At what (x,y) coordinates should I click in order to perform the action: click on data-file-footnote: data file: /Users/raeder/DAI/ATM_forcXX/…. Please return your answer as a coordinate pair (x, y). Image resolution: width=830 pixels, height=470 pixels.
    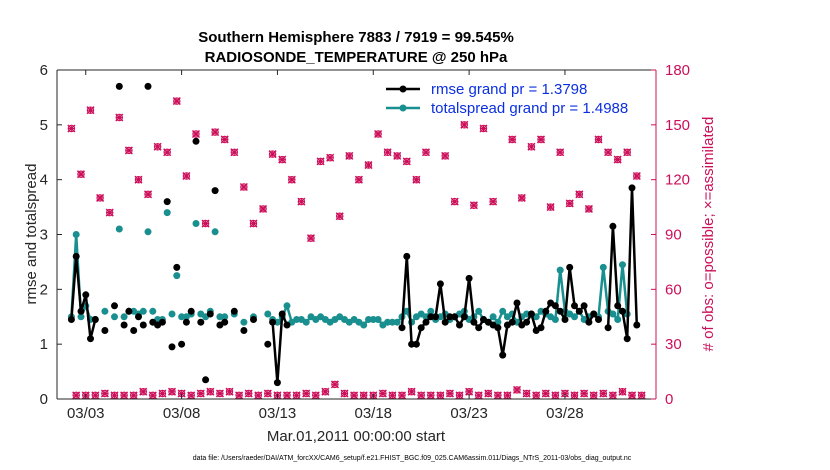
    Looking at the image, I should click on (412, 458).